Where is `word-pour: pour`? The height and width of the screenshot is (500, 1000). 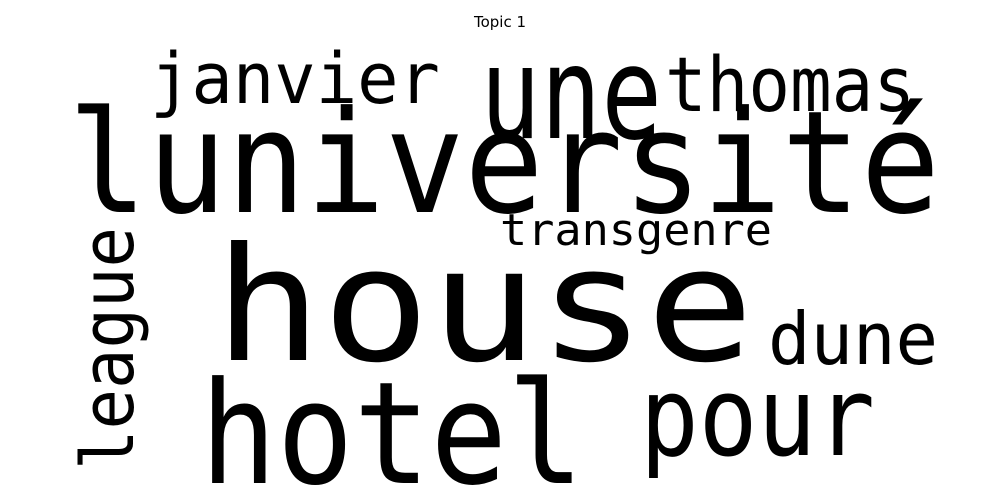 word-pour: pour is located at coordinates (757, 417).